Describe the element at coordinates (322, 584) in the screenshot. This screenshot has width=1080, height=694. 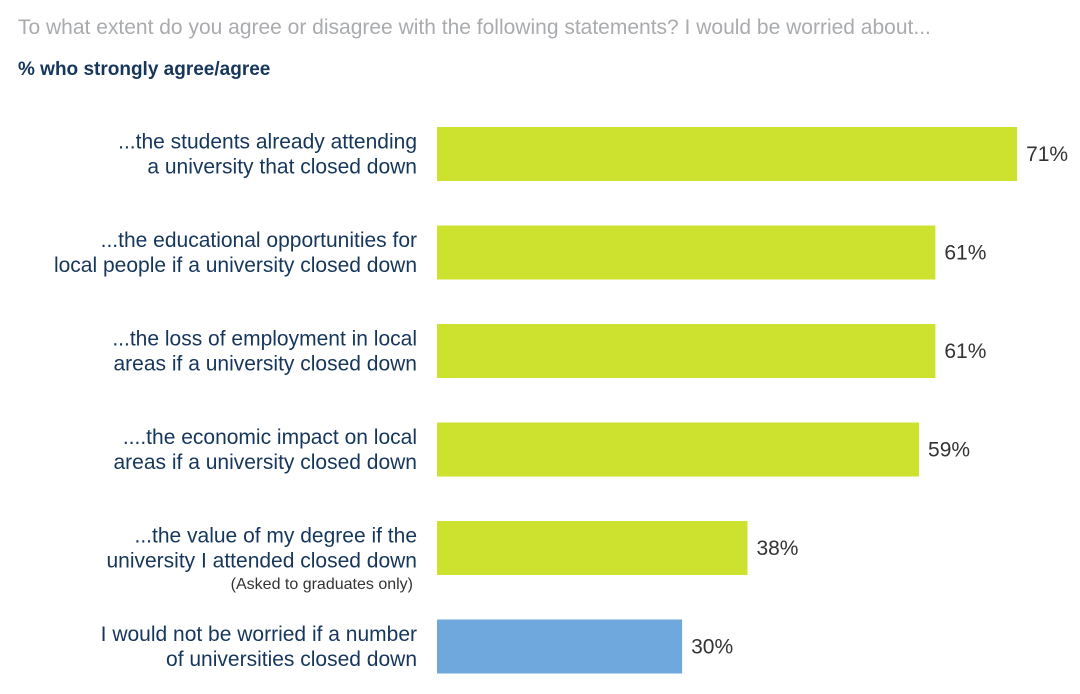
I see `category-note: (Asked to graduates only)` at that location.